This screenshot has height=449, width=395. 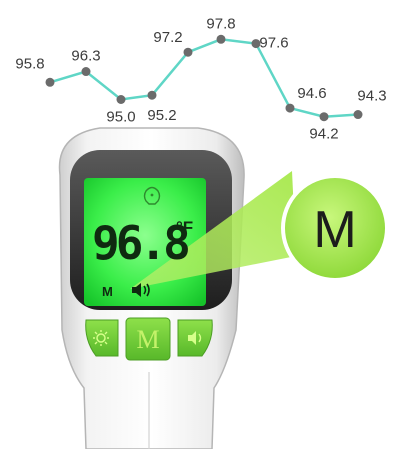 What do you see at coordinates (273, 43) in the screenshot?
I see `data-label: 97.6` at bounding box center [273, 43].